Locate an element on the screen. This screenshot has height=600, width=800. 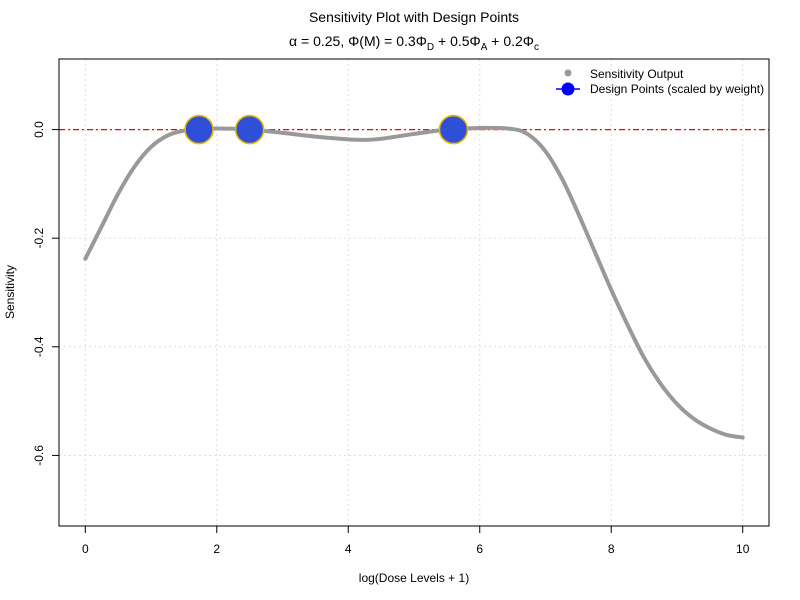
legend-swatch-sensitivity is located at coordinates (568, 73).